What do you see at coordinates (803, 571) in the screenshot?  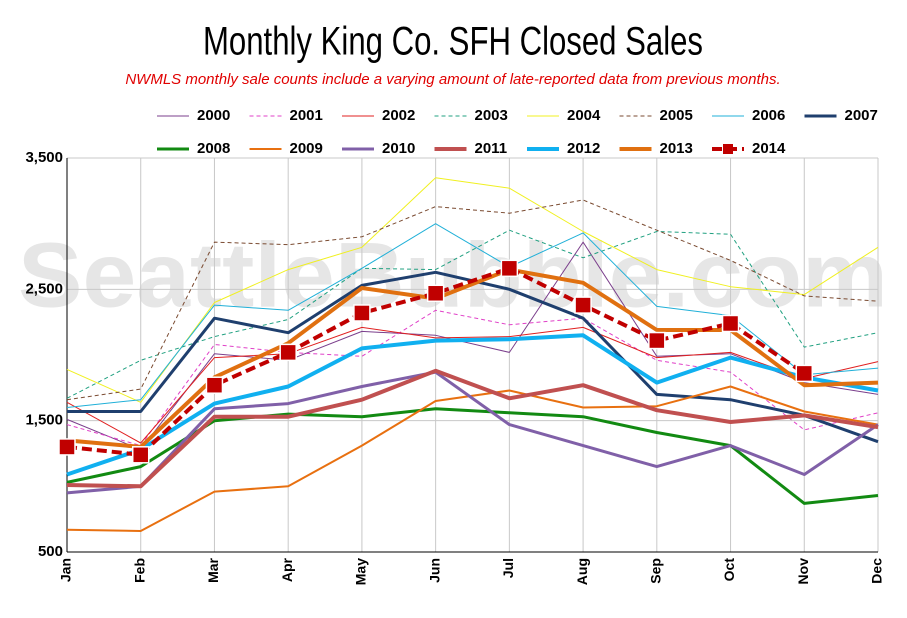 I see `x-tick-label: Nov` at bounding box center [803, 571].